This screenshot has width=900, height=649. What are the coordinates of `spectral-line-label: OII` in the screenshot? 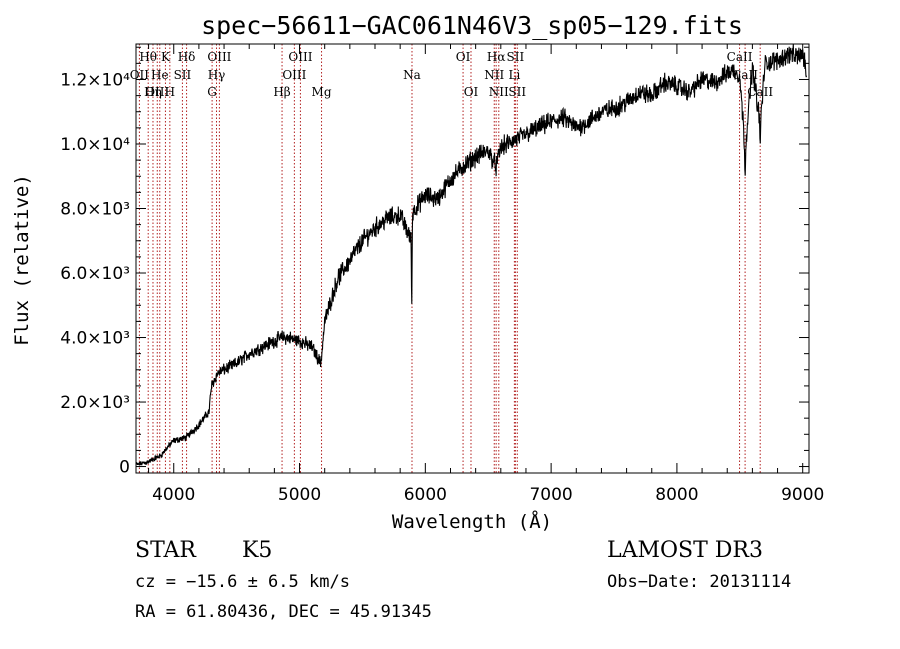 It's located at (140, 75).